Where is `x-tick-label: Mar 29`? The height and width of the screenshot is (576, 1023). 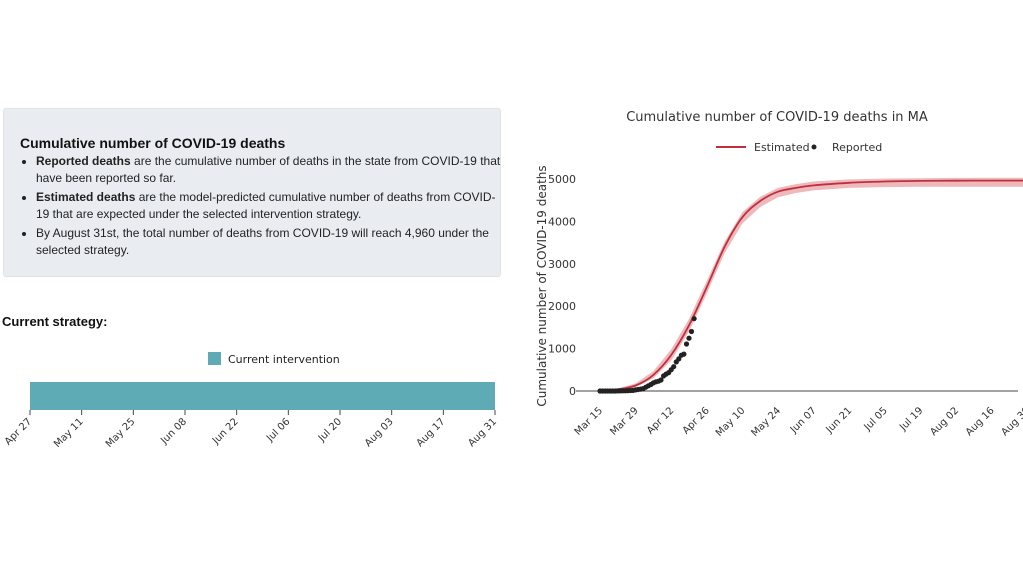 x-tick-label: Mar 29 is located at coordinates (624, 421).